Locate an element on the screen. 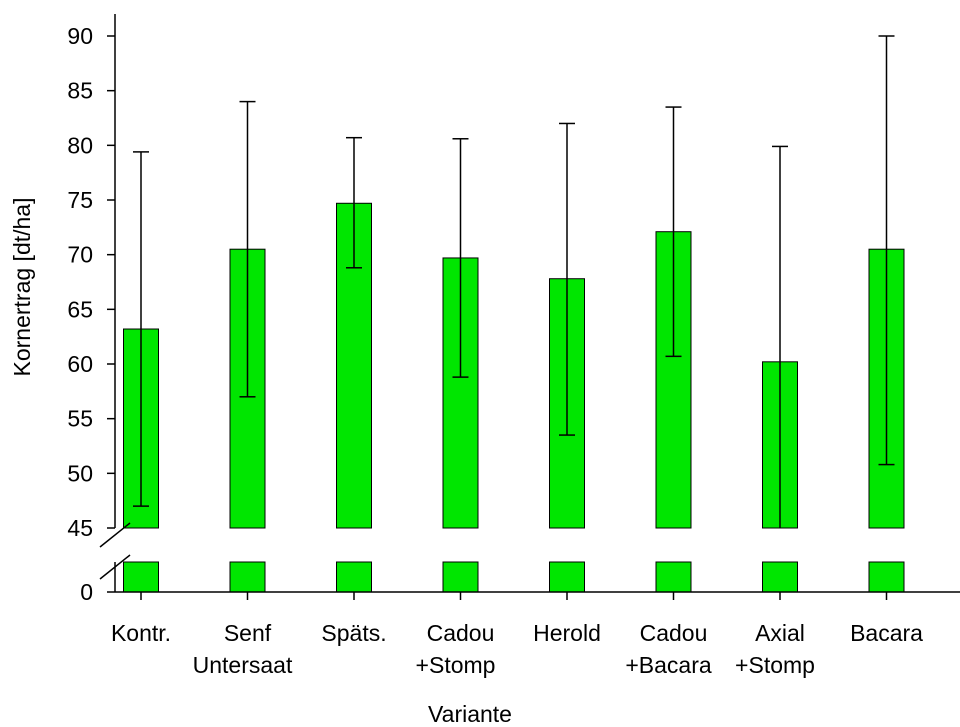 The height and width of the screenshot is (727, 960). x-tick-label: Bacara is located at coordinates (886, 633).